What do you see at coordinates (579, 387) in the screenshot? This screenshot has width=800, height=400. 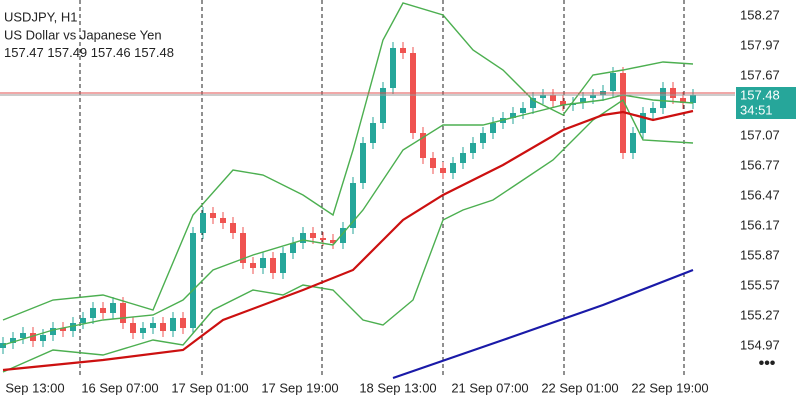 I see `x-tick-label: 22 Sep 01:00` at bounding box center [579, 387].